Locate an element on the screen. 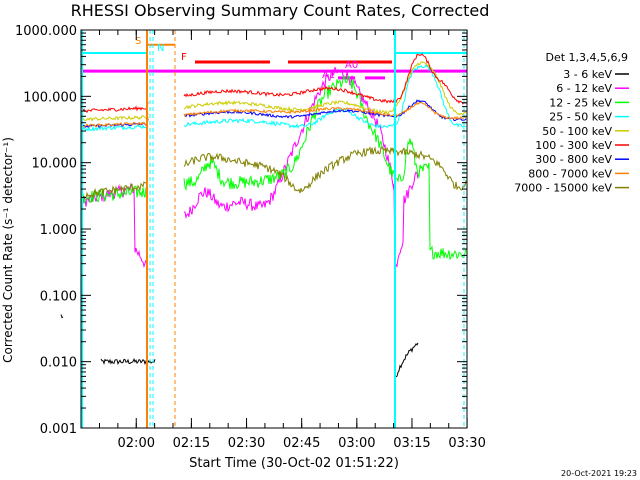 The width and height of the screenshot is (640, 480). y-axis-label: Corrected Count Rate (s⁻¹ detector⁻¹) is located at coordinates (8, 250).